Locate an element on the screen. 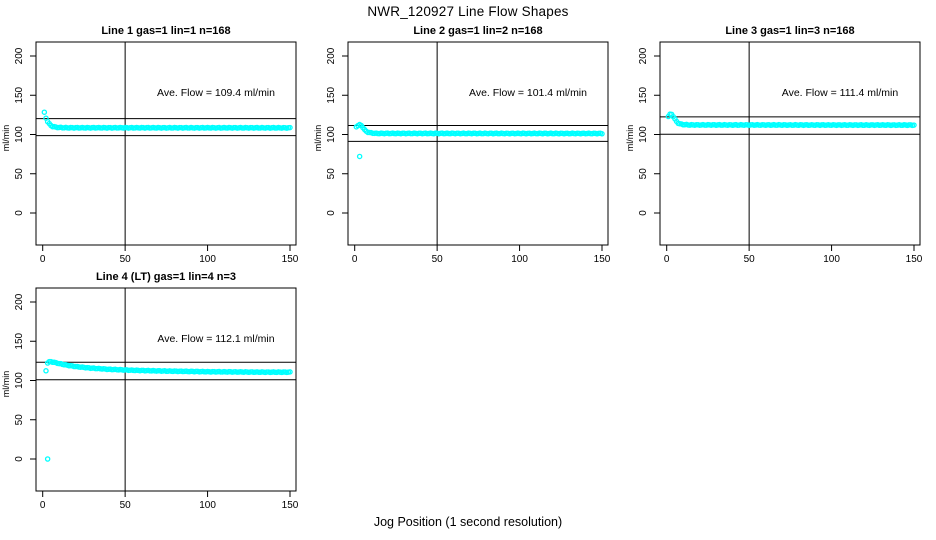  ave-flow-annotation-line-1: Ave. Flow = 109.4 ml/min is located at coordinates (216, 93).